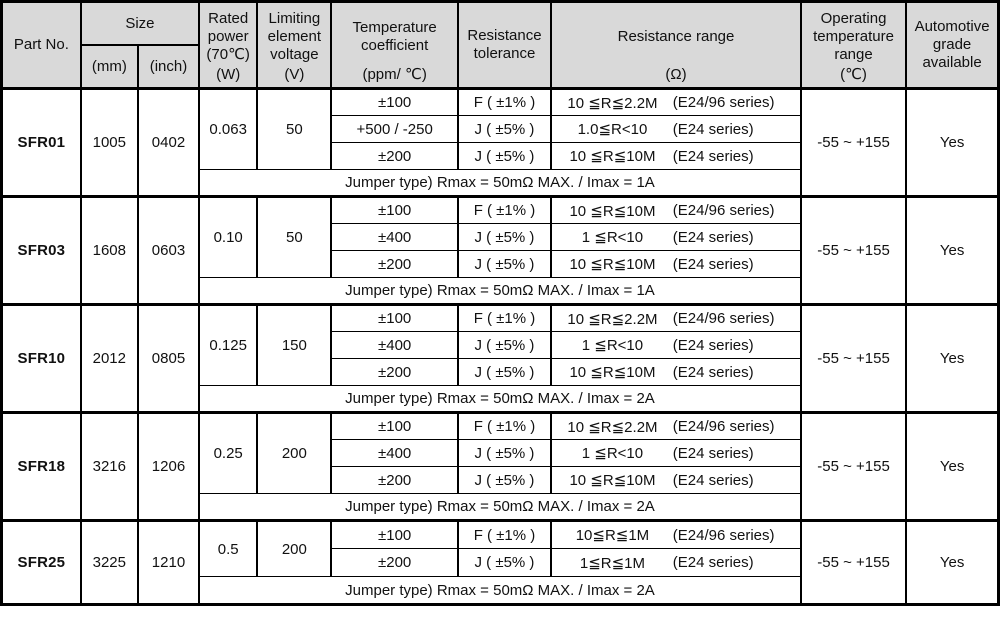  What do you see at coordinates (109, 358) in the screenshot?
I see `cell-size-mm: 2012` at bounding box center [109, 358].